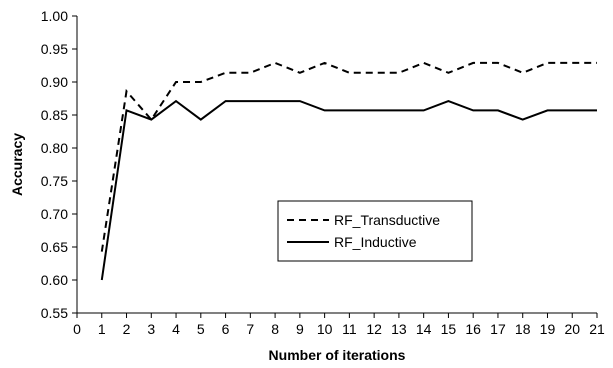  I want to click on x-tick-label: 6, so click(226, 329).